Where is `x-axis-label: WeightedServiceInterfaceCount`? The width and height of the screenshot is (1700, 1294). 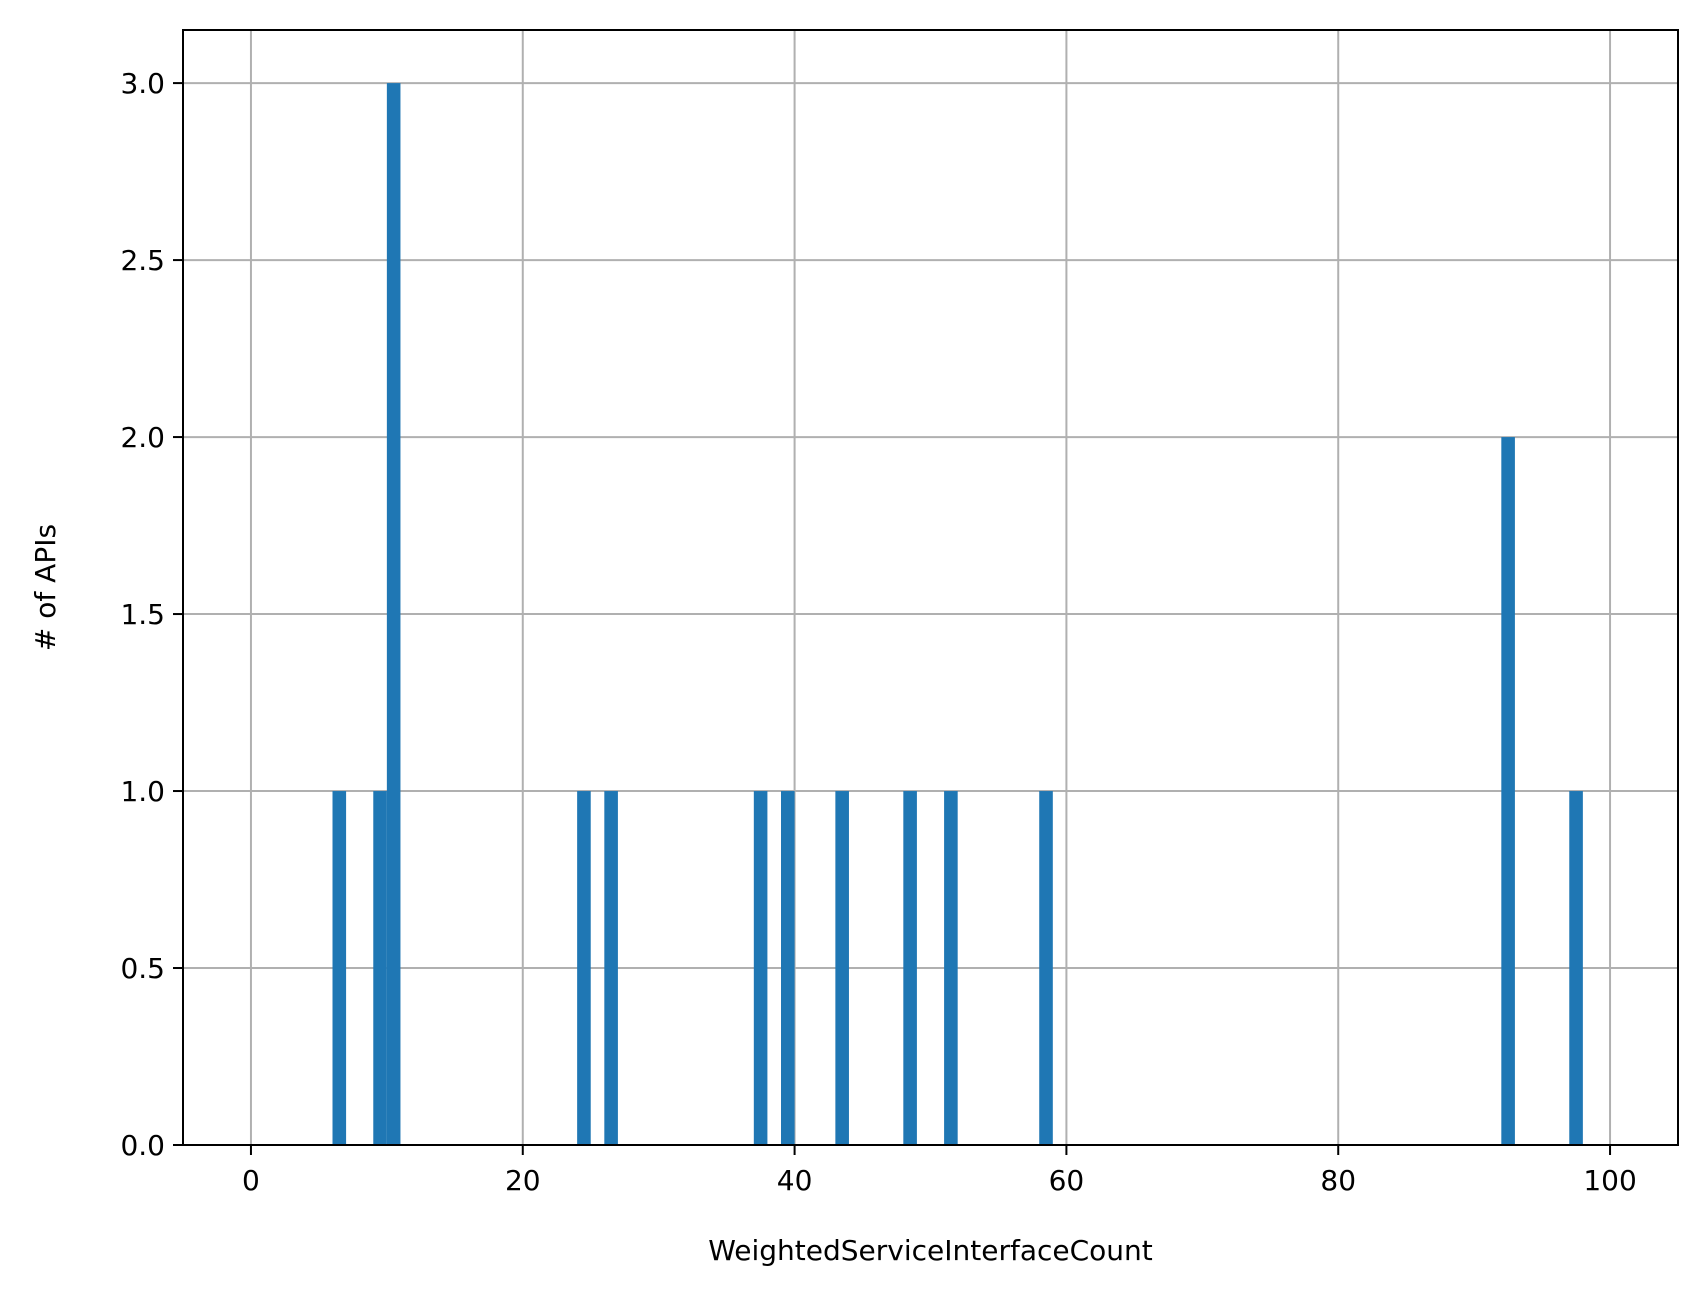 x-axis-label: WeightedServiceInterfaceCount is located at coordinates (930, 1250).